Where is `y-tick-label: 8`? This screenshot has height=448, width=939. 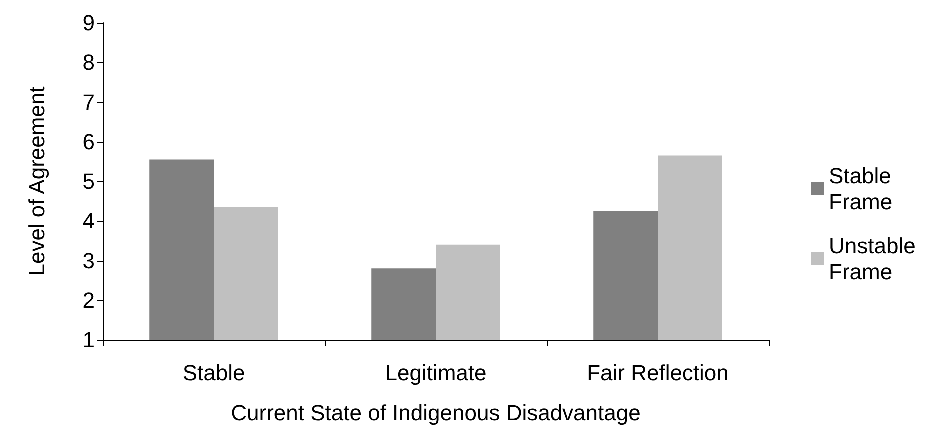
y-tick-label: 8 is located at coordinates (88, 63).